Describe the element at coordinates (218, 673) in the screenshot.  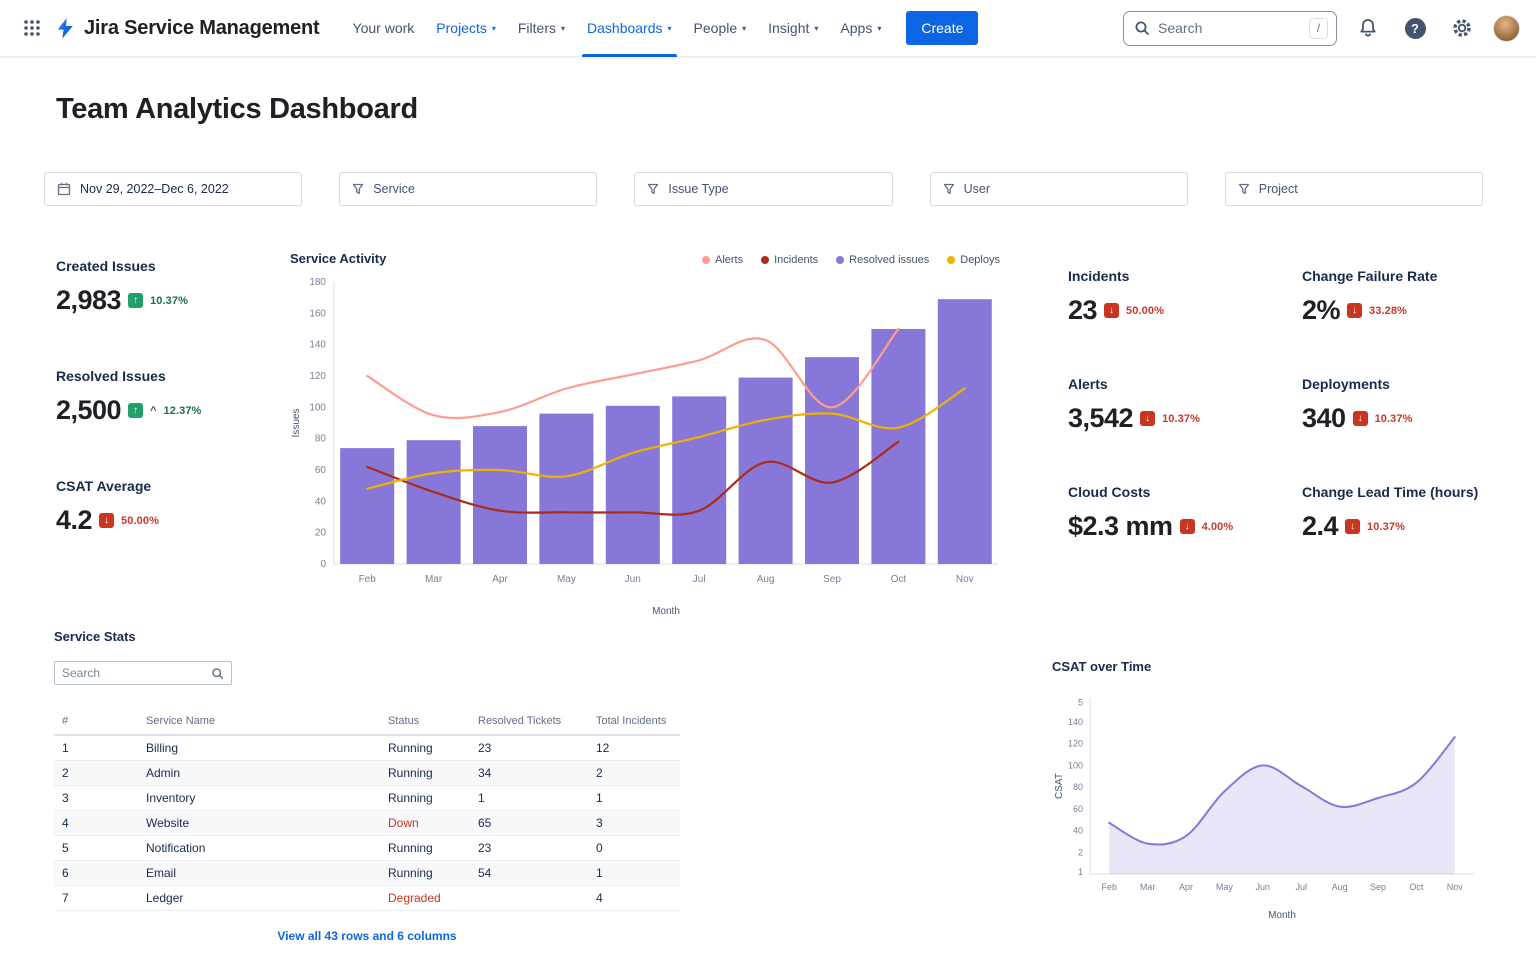
I see `search-icon` at that location.